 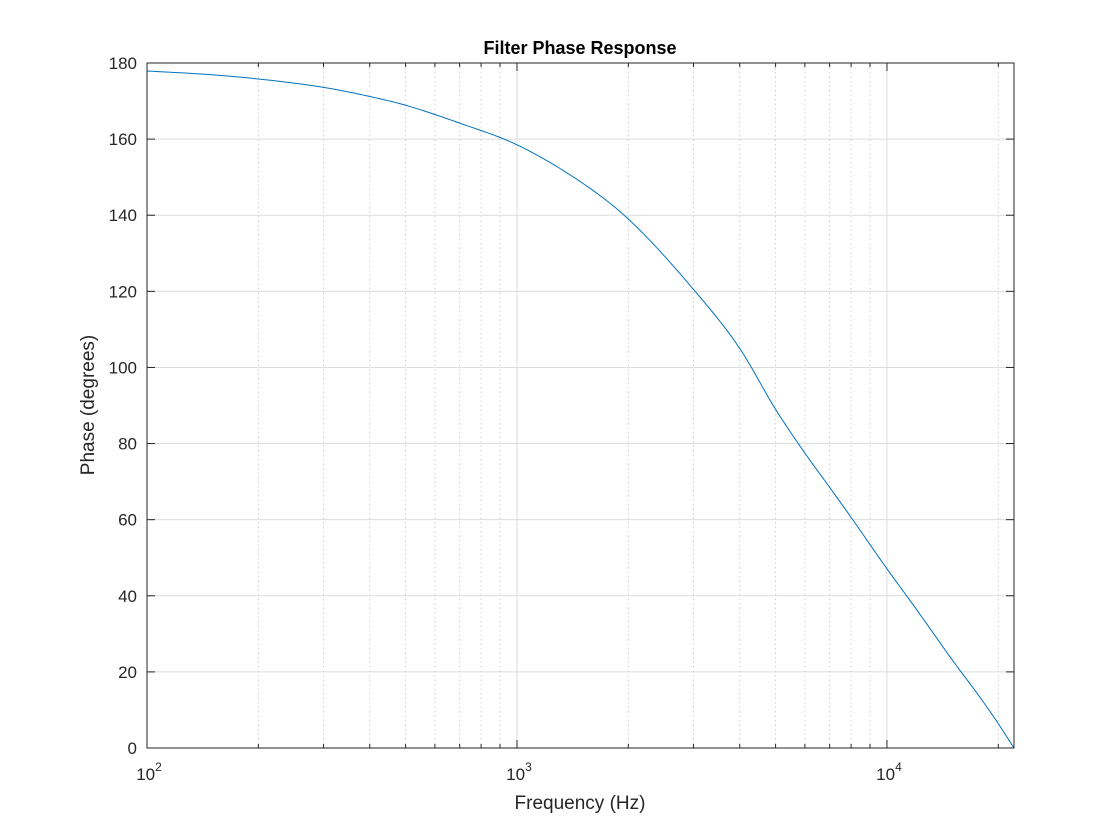 What do you see at coordinates (132, 748) in the screenshot?
I see `y-tick-label: 0` at bounding box center [132, 748].